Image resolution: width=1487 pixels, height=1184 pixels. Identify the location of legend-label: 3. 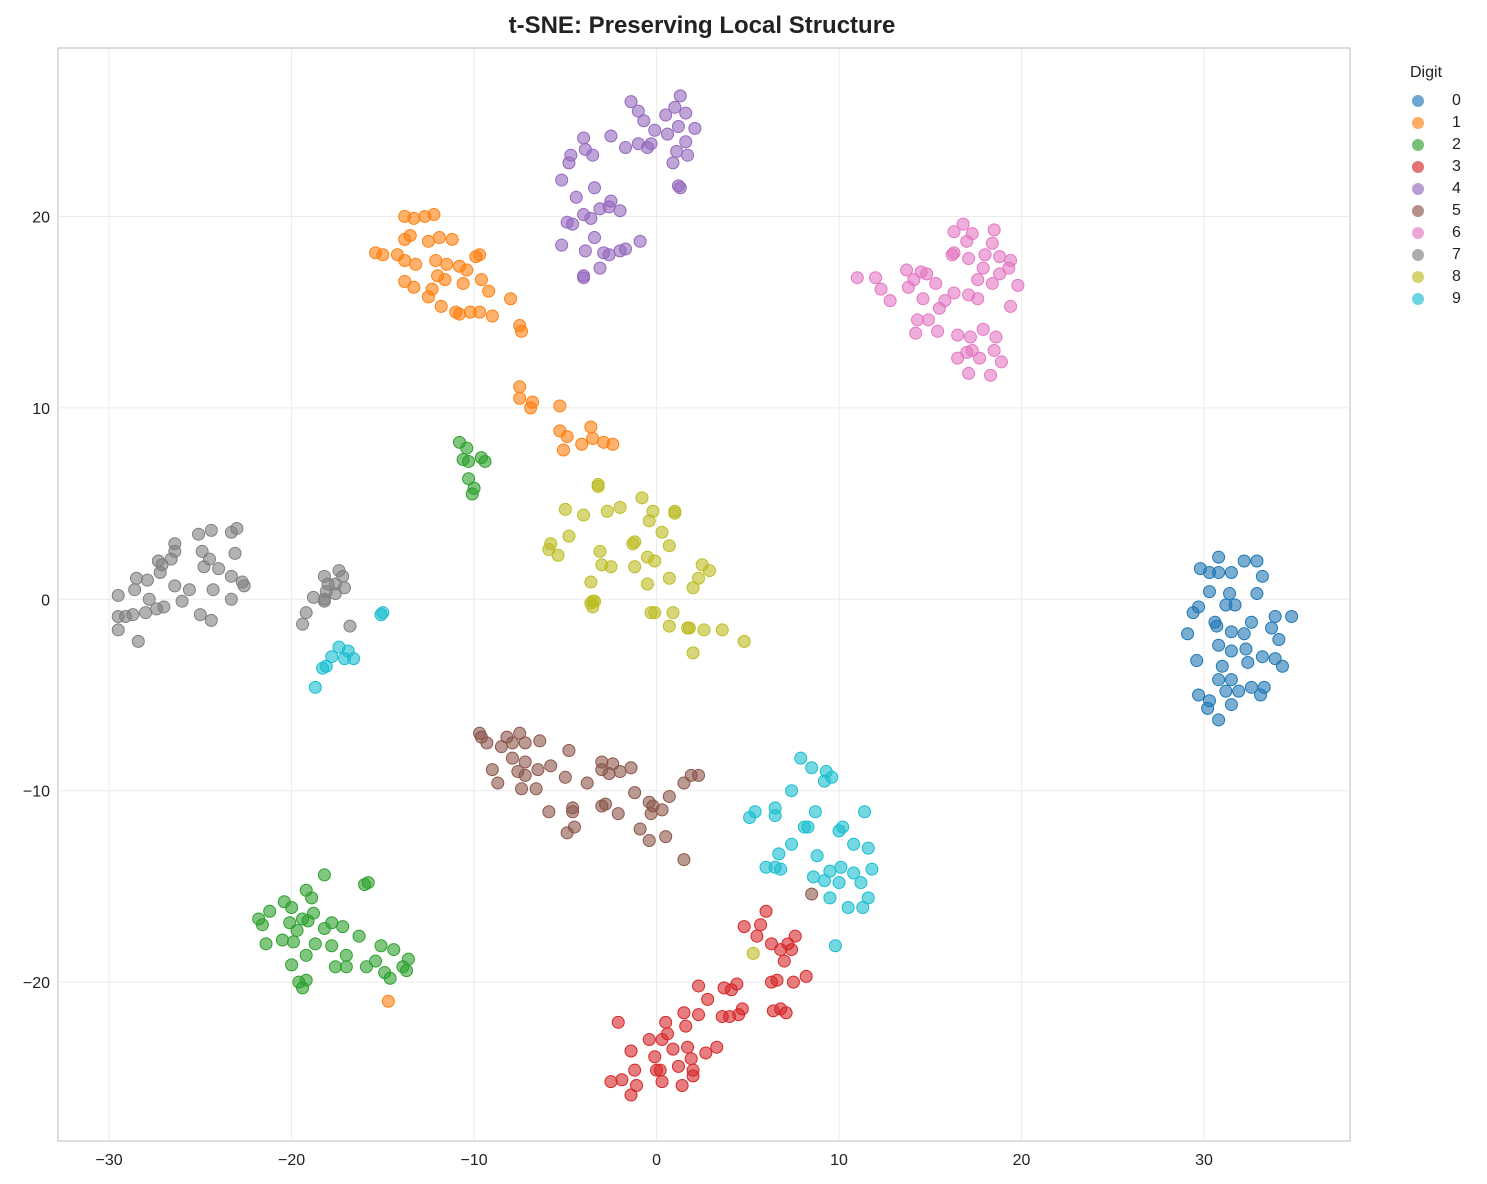
(1456, 166).